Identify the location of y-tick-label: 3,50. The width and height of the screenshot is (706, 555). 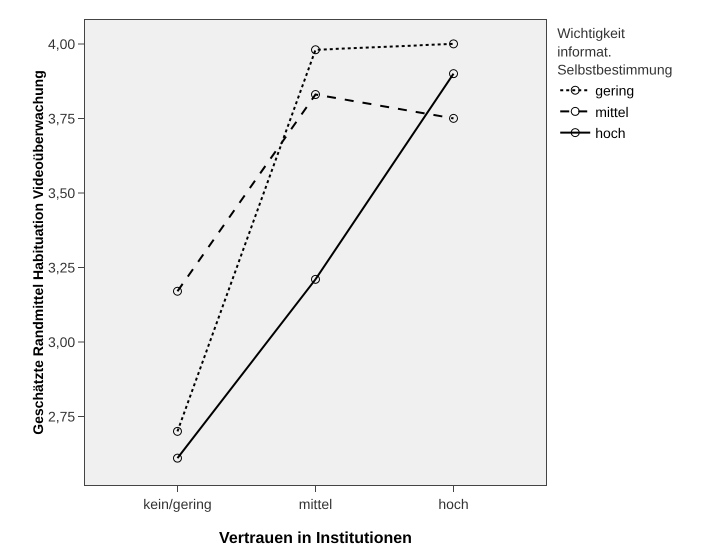
(62, 192).